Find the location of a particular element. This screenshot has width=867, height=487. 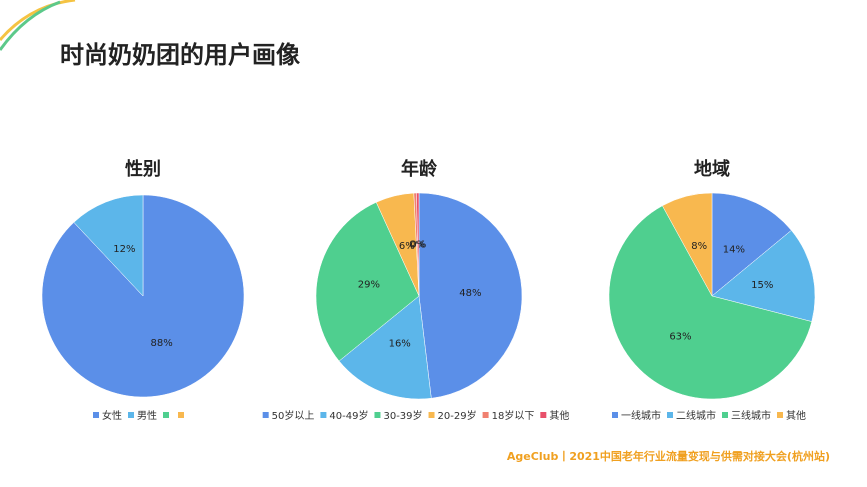

legend-label: 20-29岁 is located at coordinates (457, 415).